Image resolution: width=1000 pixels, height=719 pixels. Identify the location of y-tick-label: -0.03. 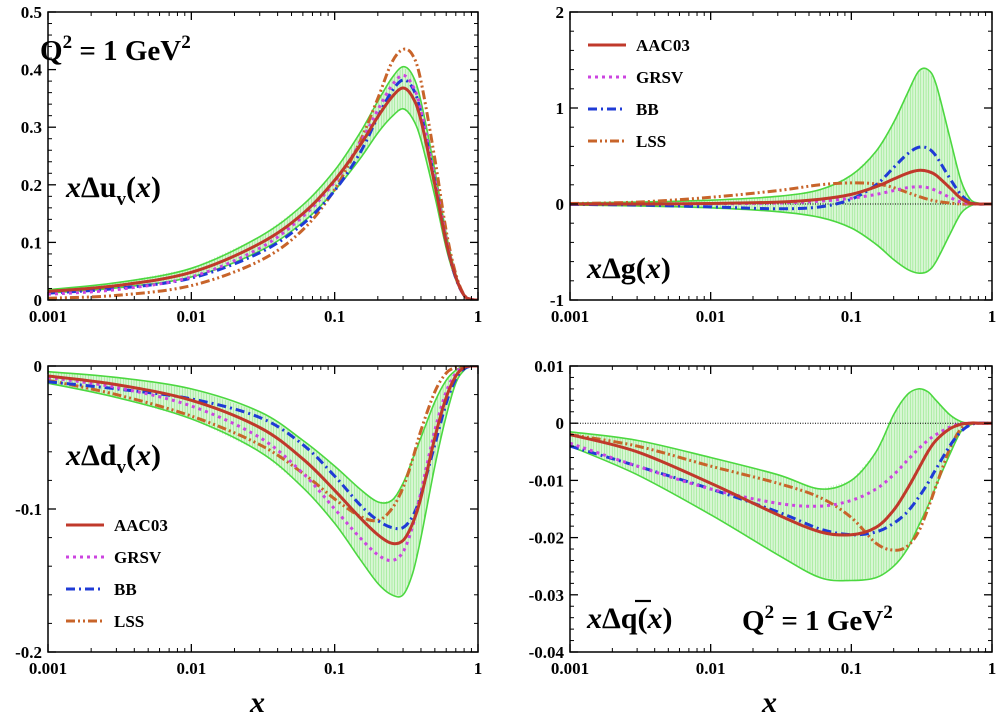
(546, 595).